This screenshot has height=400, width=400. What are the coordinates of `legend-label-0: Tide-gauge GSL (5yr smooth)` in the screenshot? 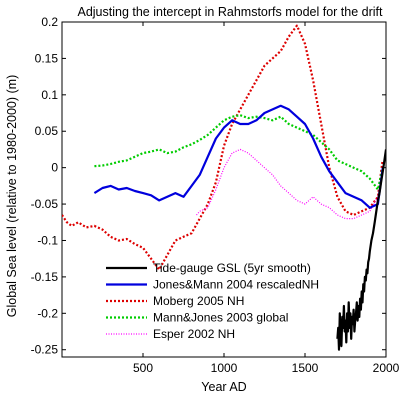 It's located at (232, 268).